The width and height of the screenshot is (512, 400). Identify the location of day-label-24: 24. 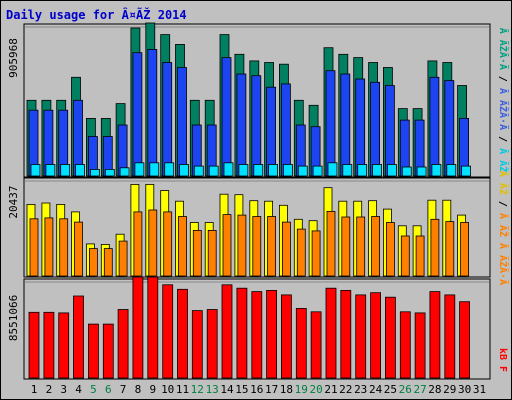
(376, 389).